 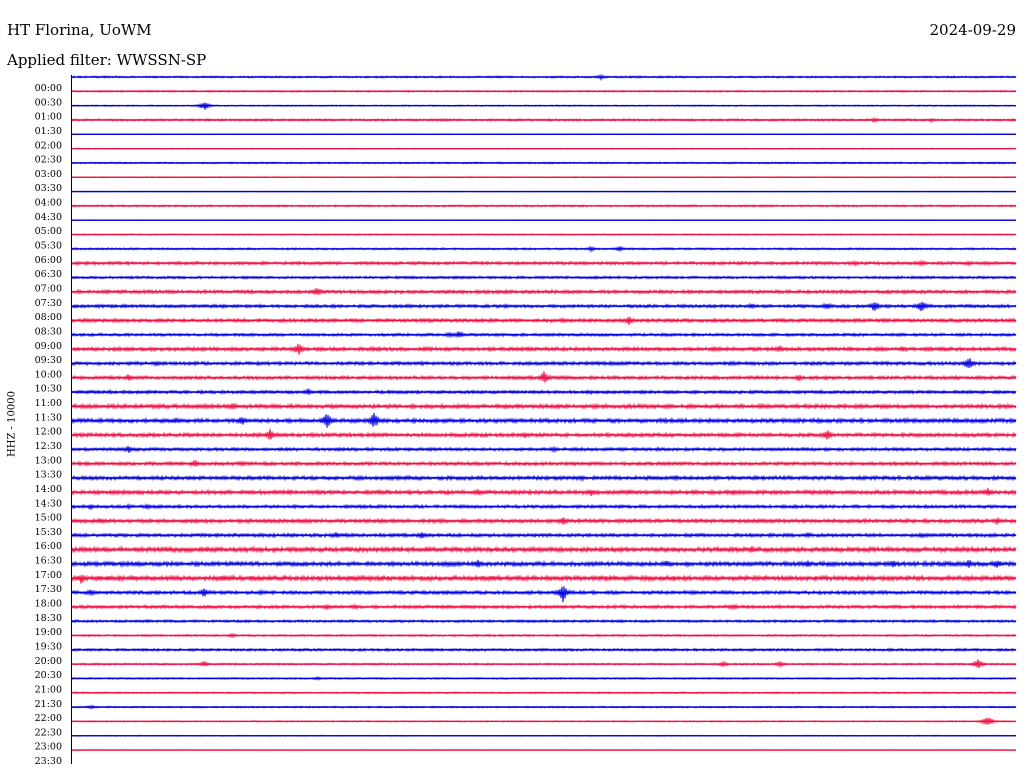 I want to click on time-label-0300: 03:00, so click(x=48, y=174).